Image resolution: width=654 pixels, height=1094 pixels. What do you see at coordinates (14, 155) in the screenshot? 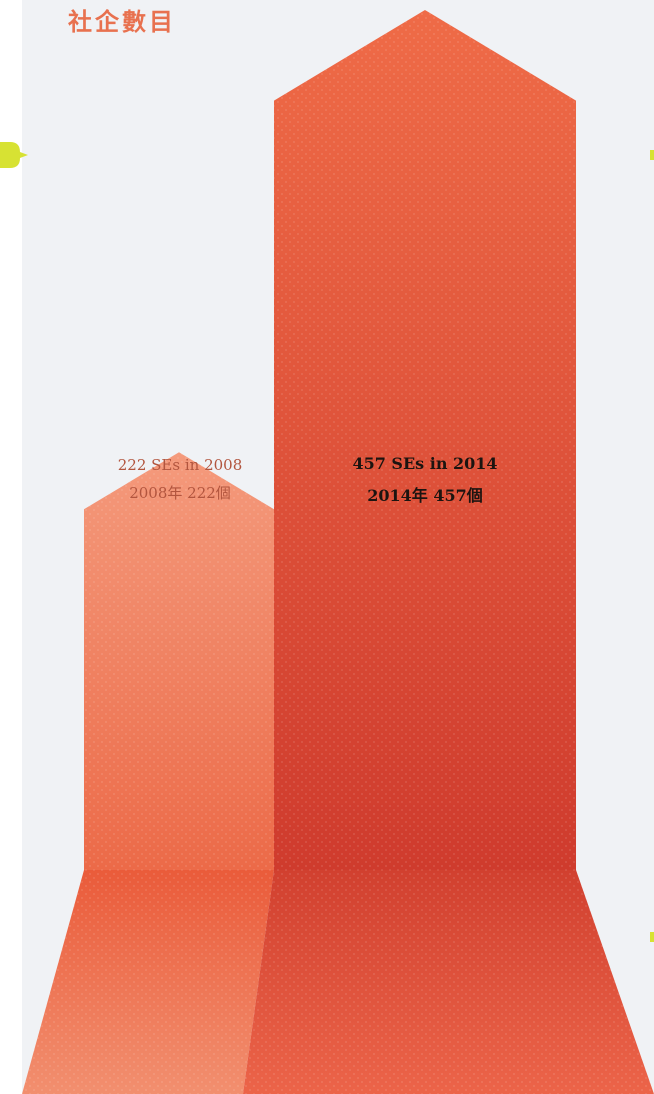
I see `connector-left` at bounding box center [14, 155].